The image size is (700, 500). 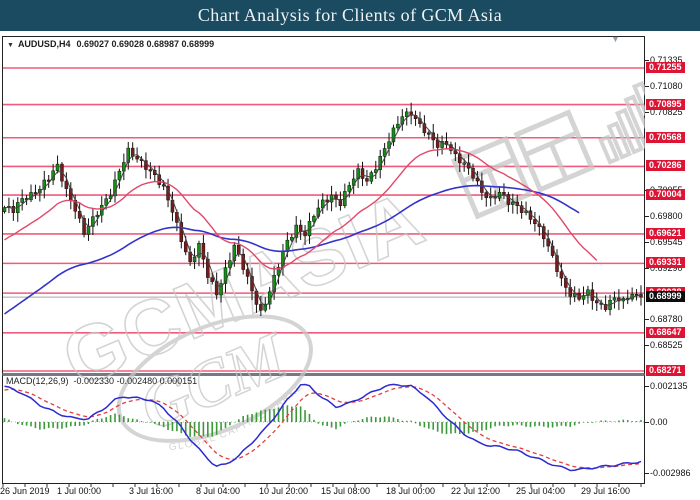 I want to click on symbol-label: AUDUSD,H4, so click(x=44, y=44).